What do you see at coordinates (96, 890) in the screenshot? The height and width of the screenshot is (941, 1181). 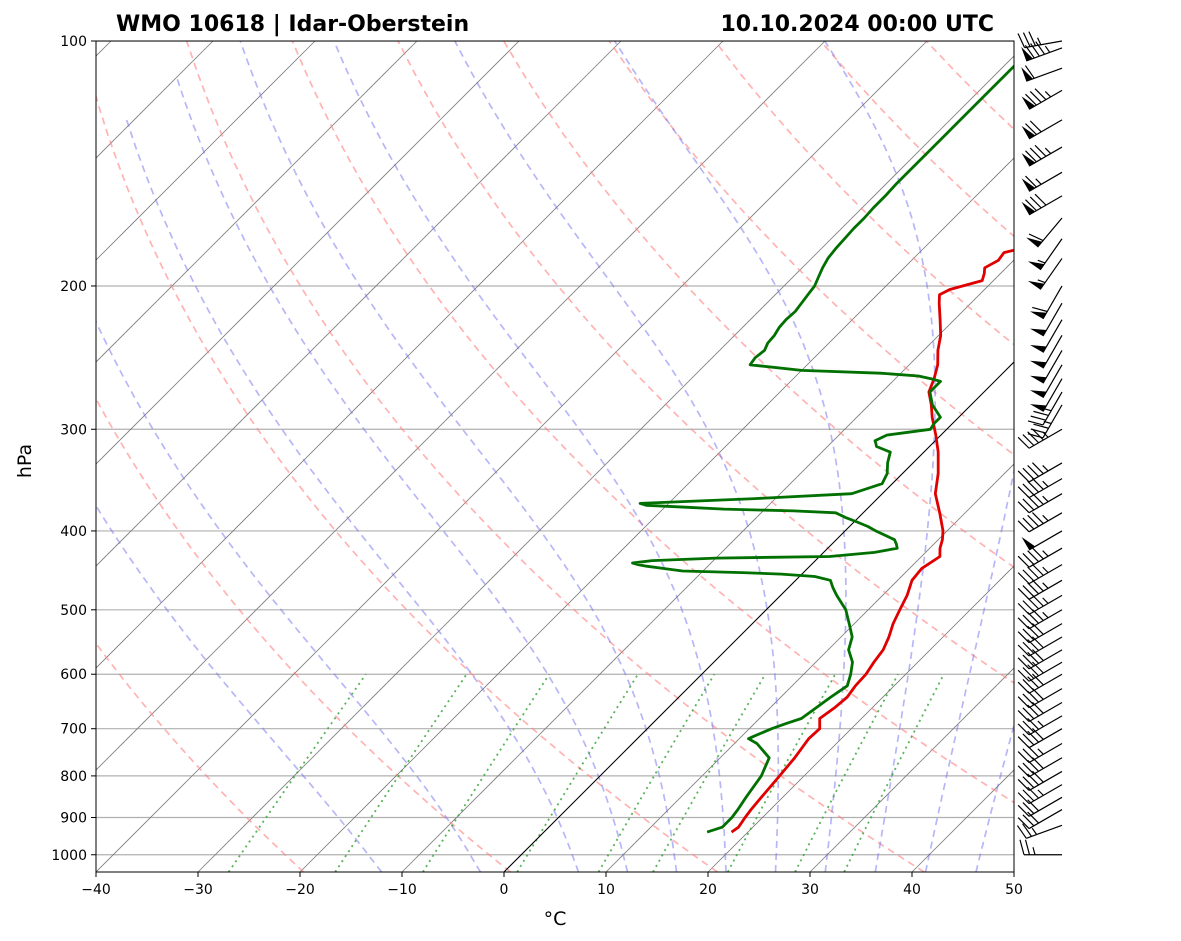 I see `x-tick-label: −40` at bounding box center [96, 890].